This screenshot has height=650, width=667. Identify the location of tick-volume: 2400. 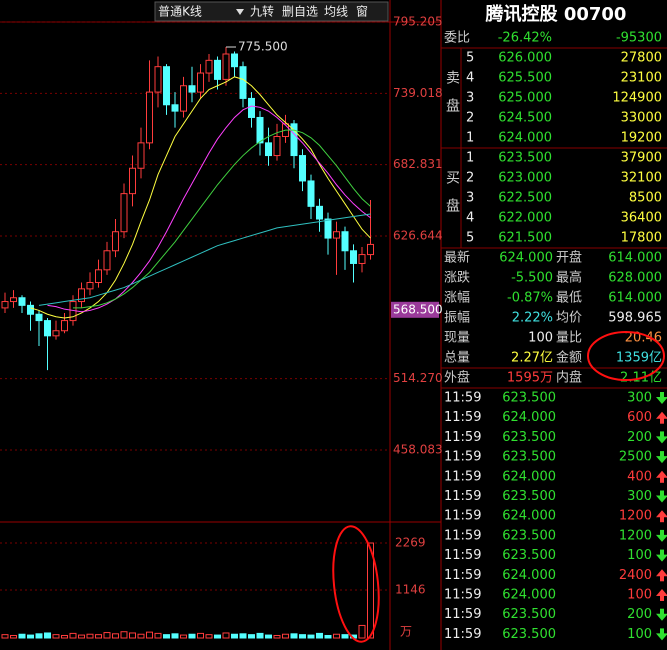
(635, 575).